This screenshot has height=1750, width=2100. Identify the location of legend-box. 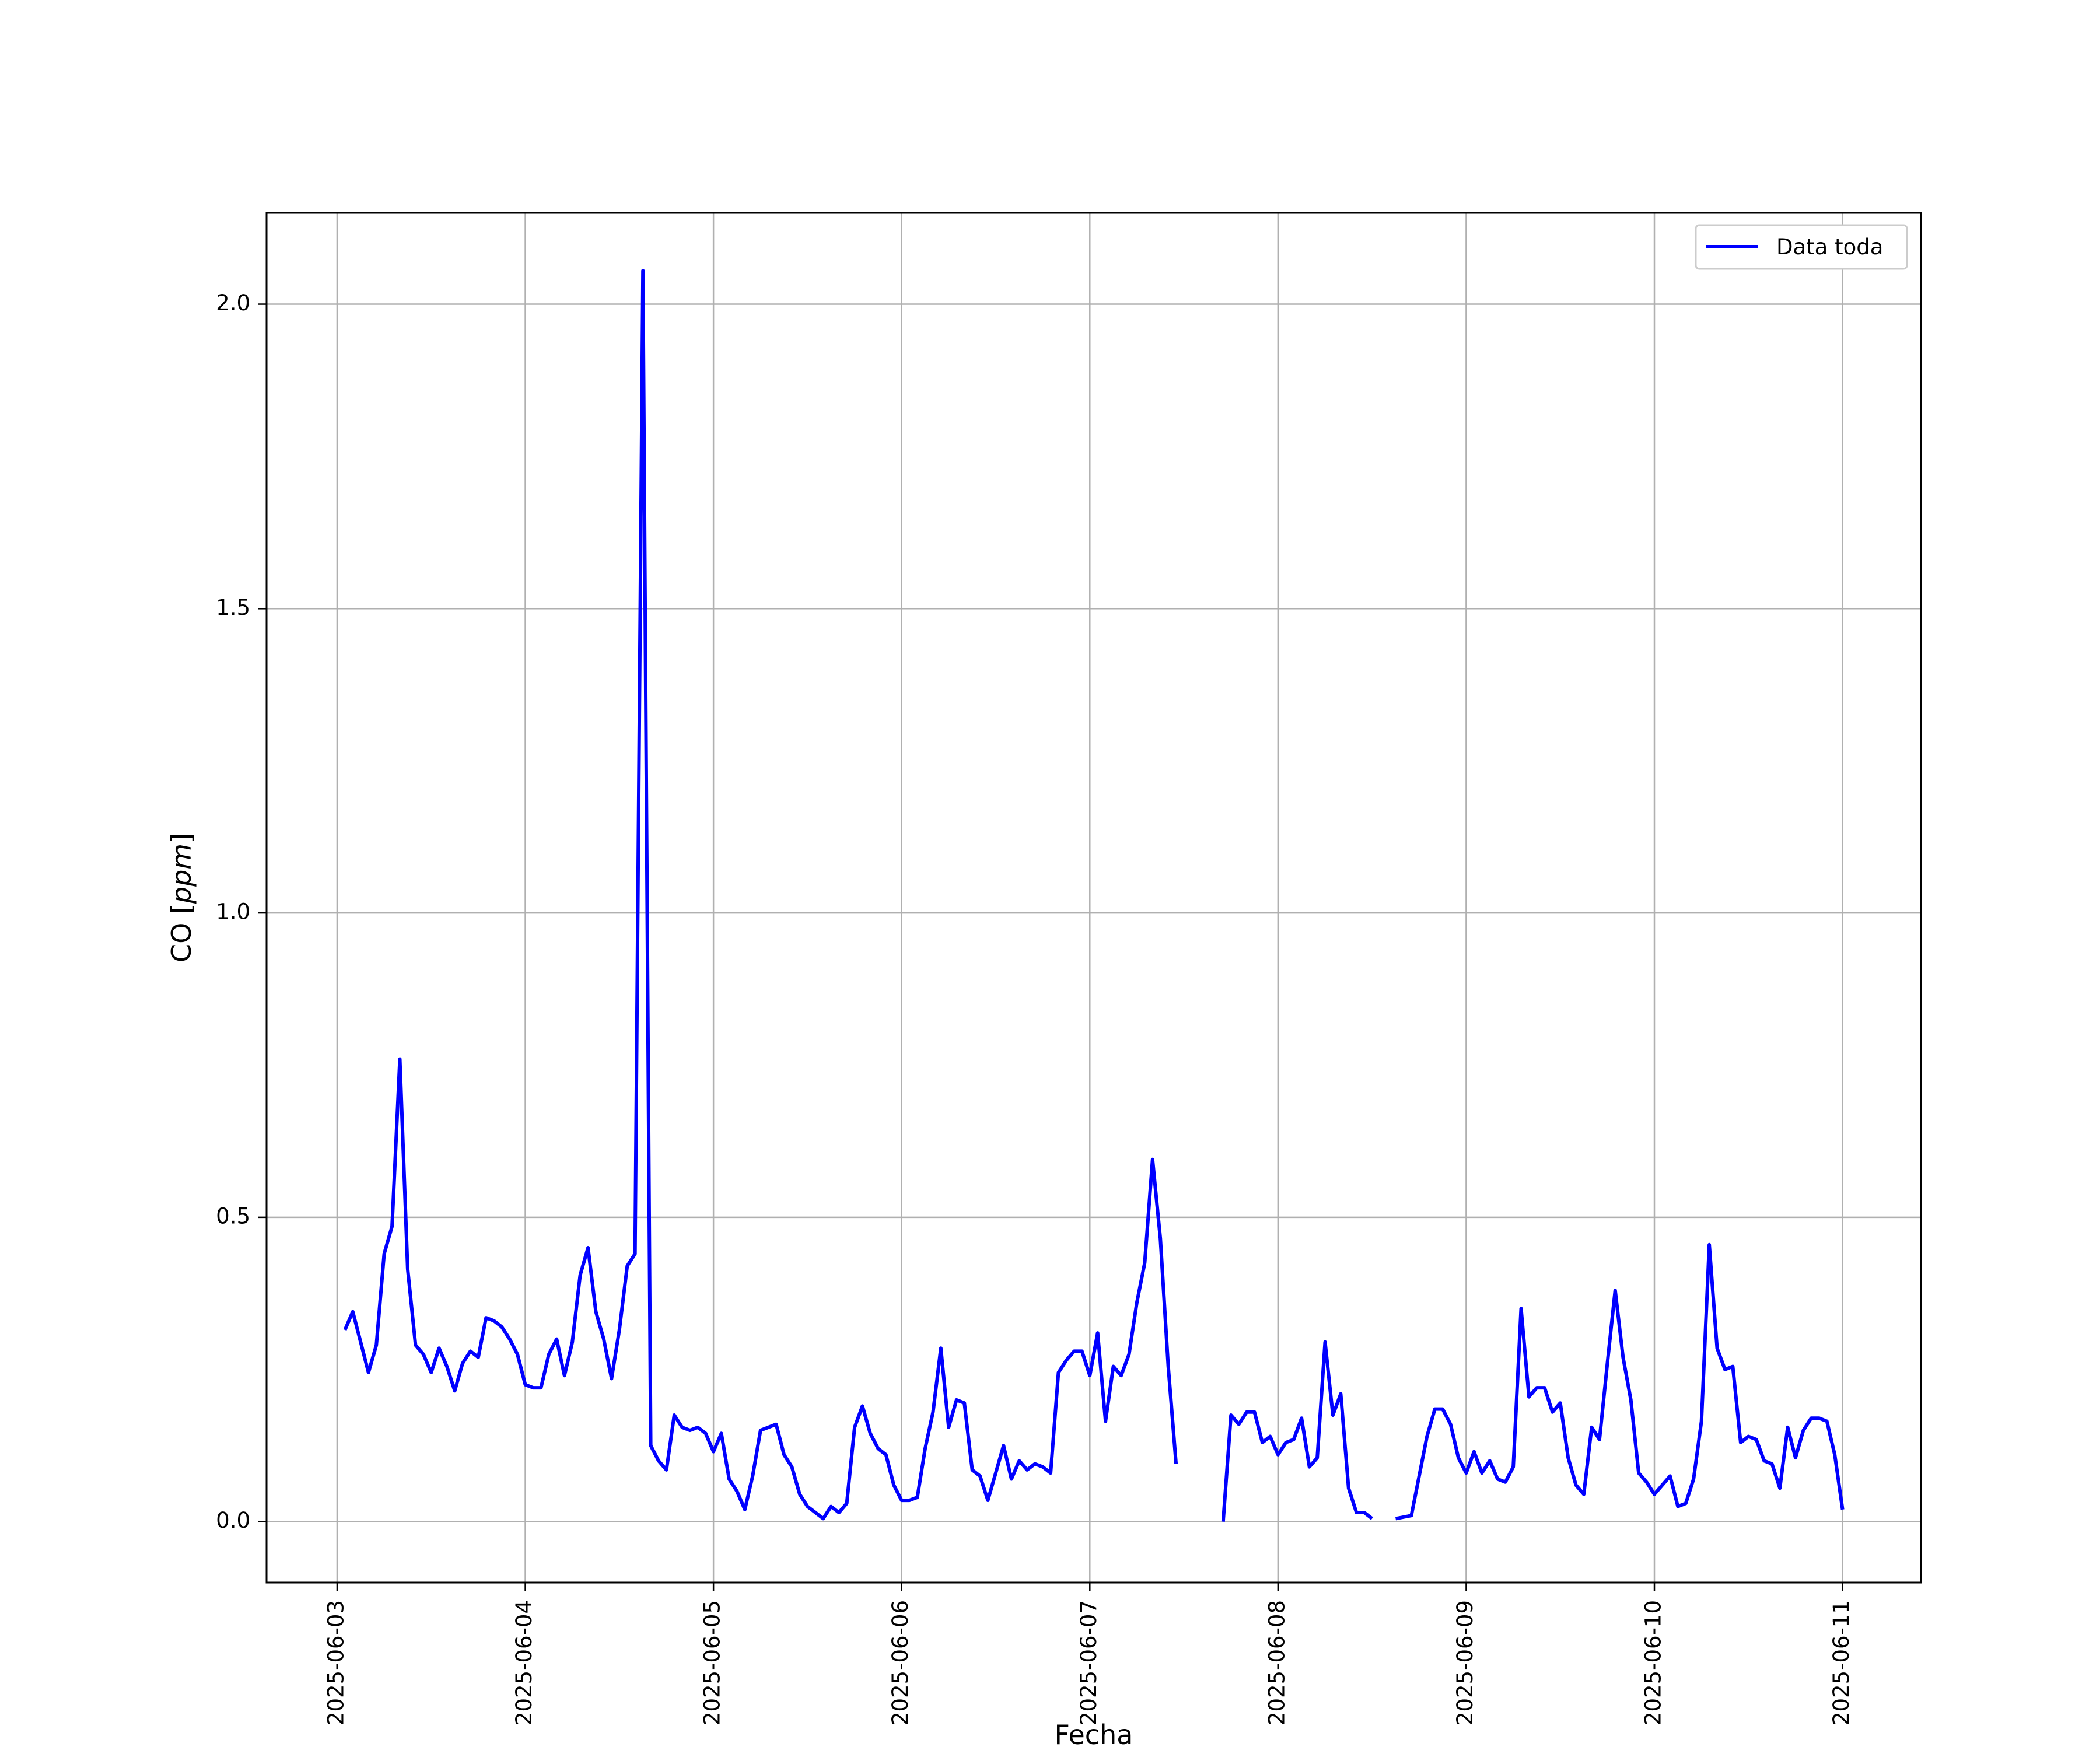
(1801, 247).